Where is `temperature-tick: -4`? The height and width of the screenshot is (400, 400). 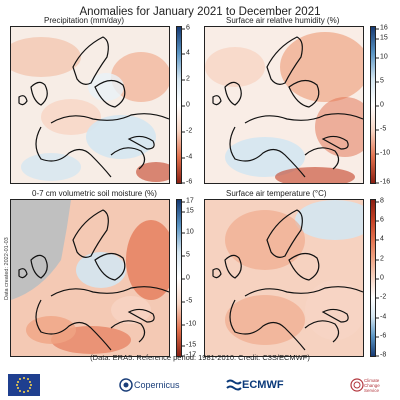
temperature-tick: -4 is located at coordinates (381, 317).